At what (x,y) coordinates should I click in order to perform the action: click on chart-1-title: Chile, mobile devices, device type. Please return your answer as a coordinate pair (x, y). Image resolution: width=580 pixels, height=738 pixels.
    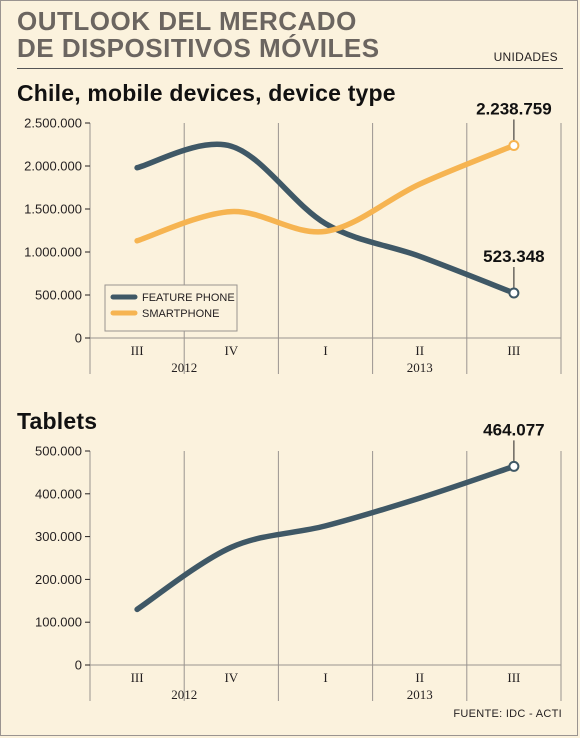
    Looking at the image, I should click on (206, 93).